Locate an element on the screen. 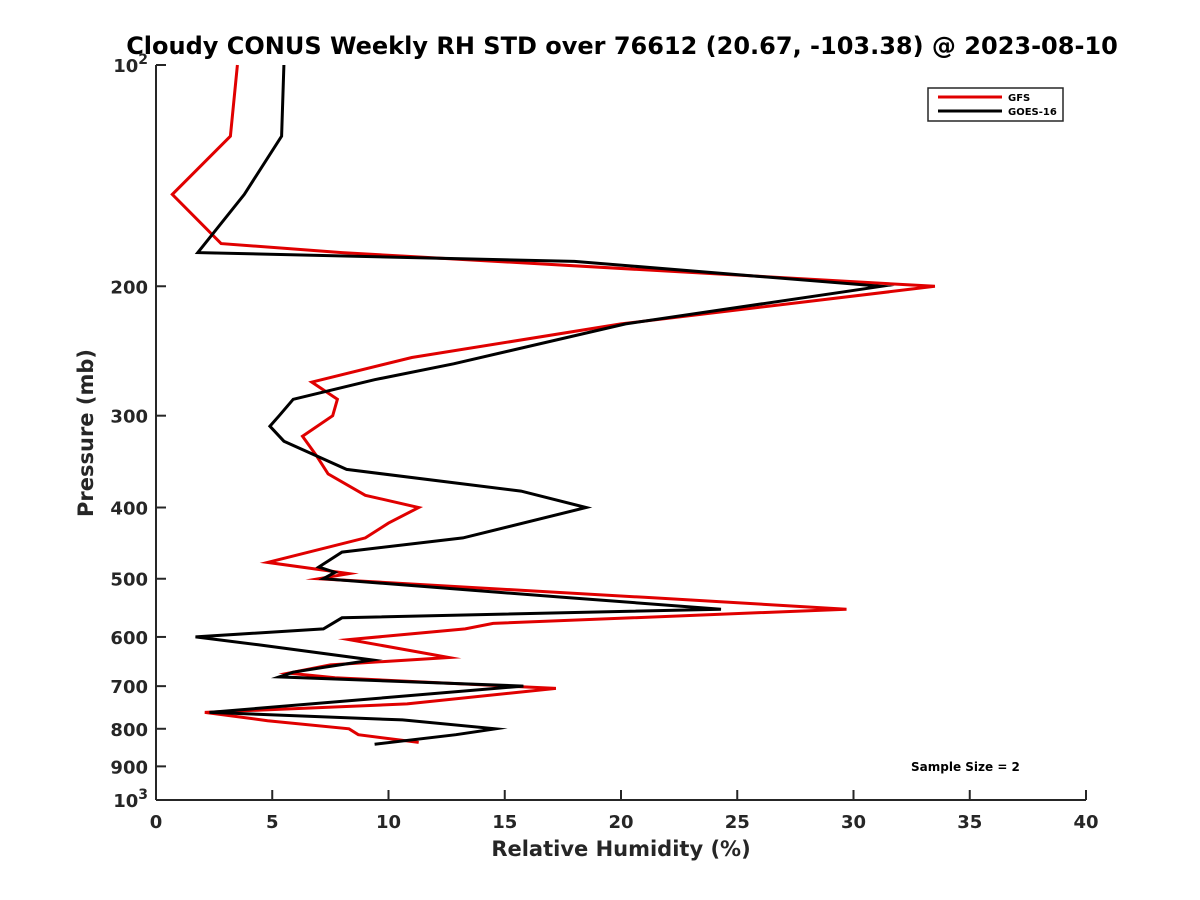 The image size is (1200, 900). legend: GFS GOES-16 is located at coordinates (995, 104).